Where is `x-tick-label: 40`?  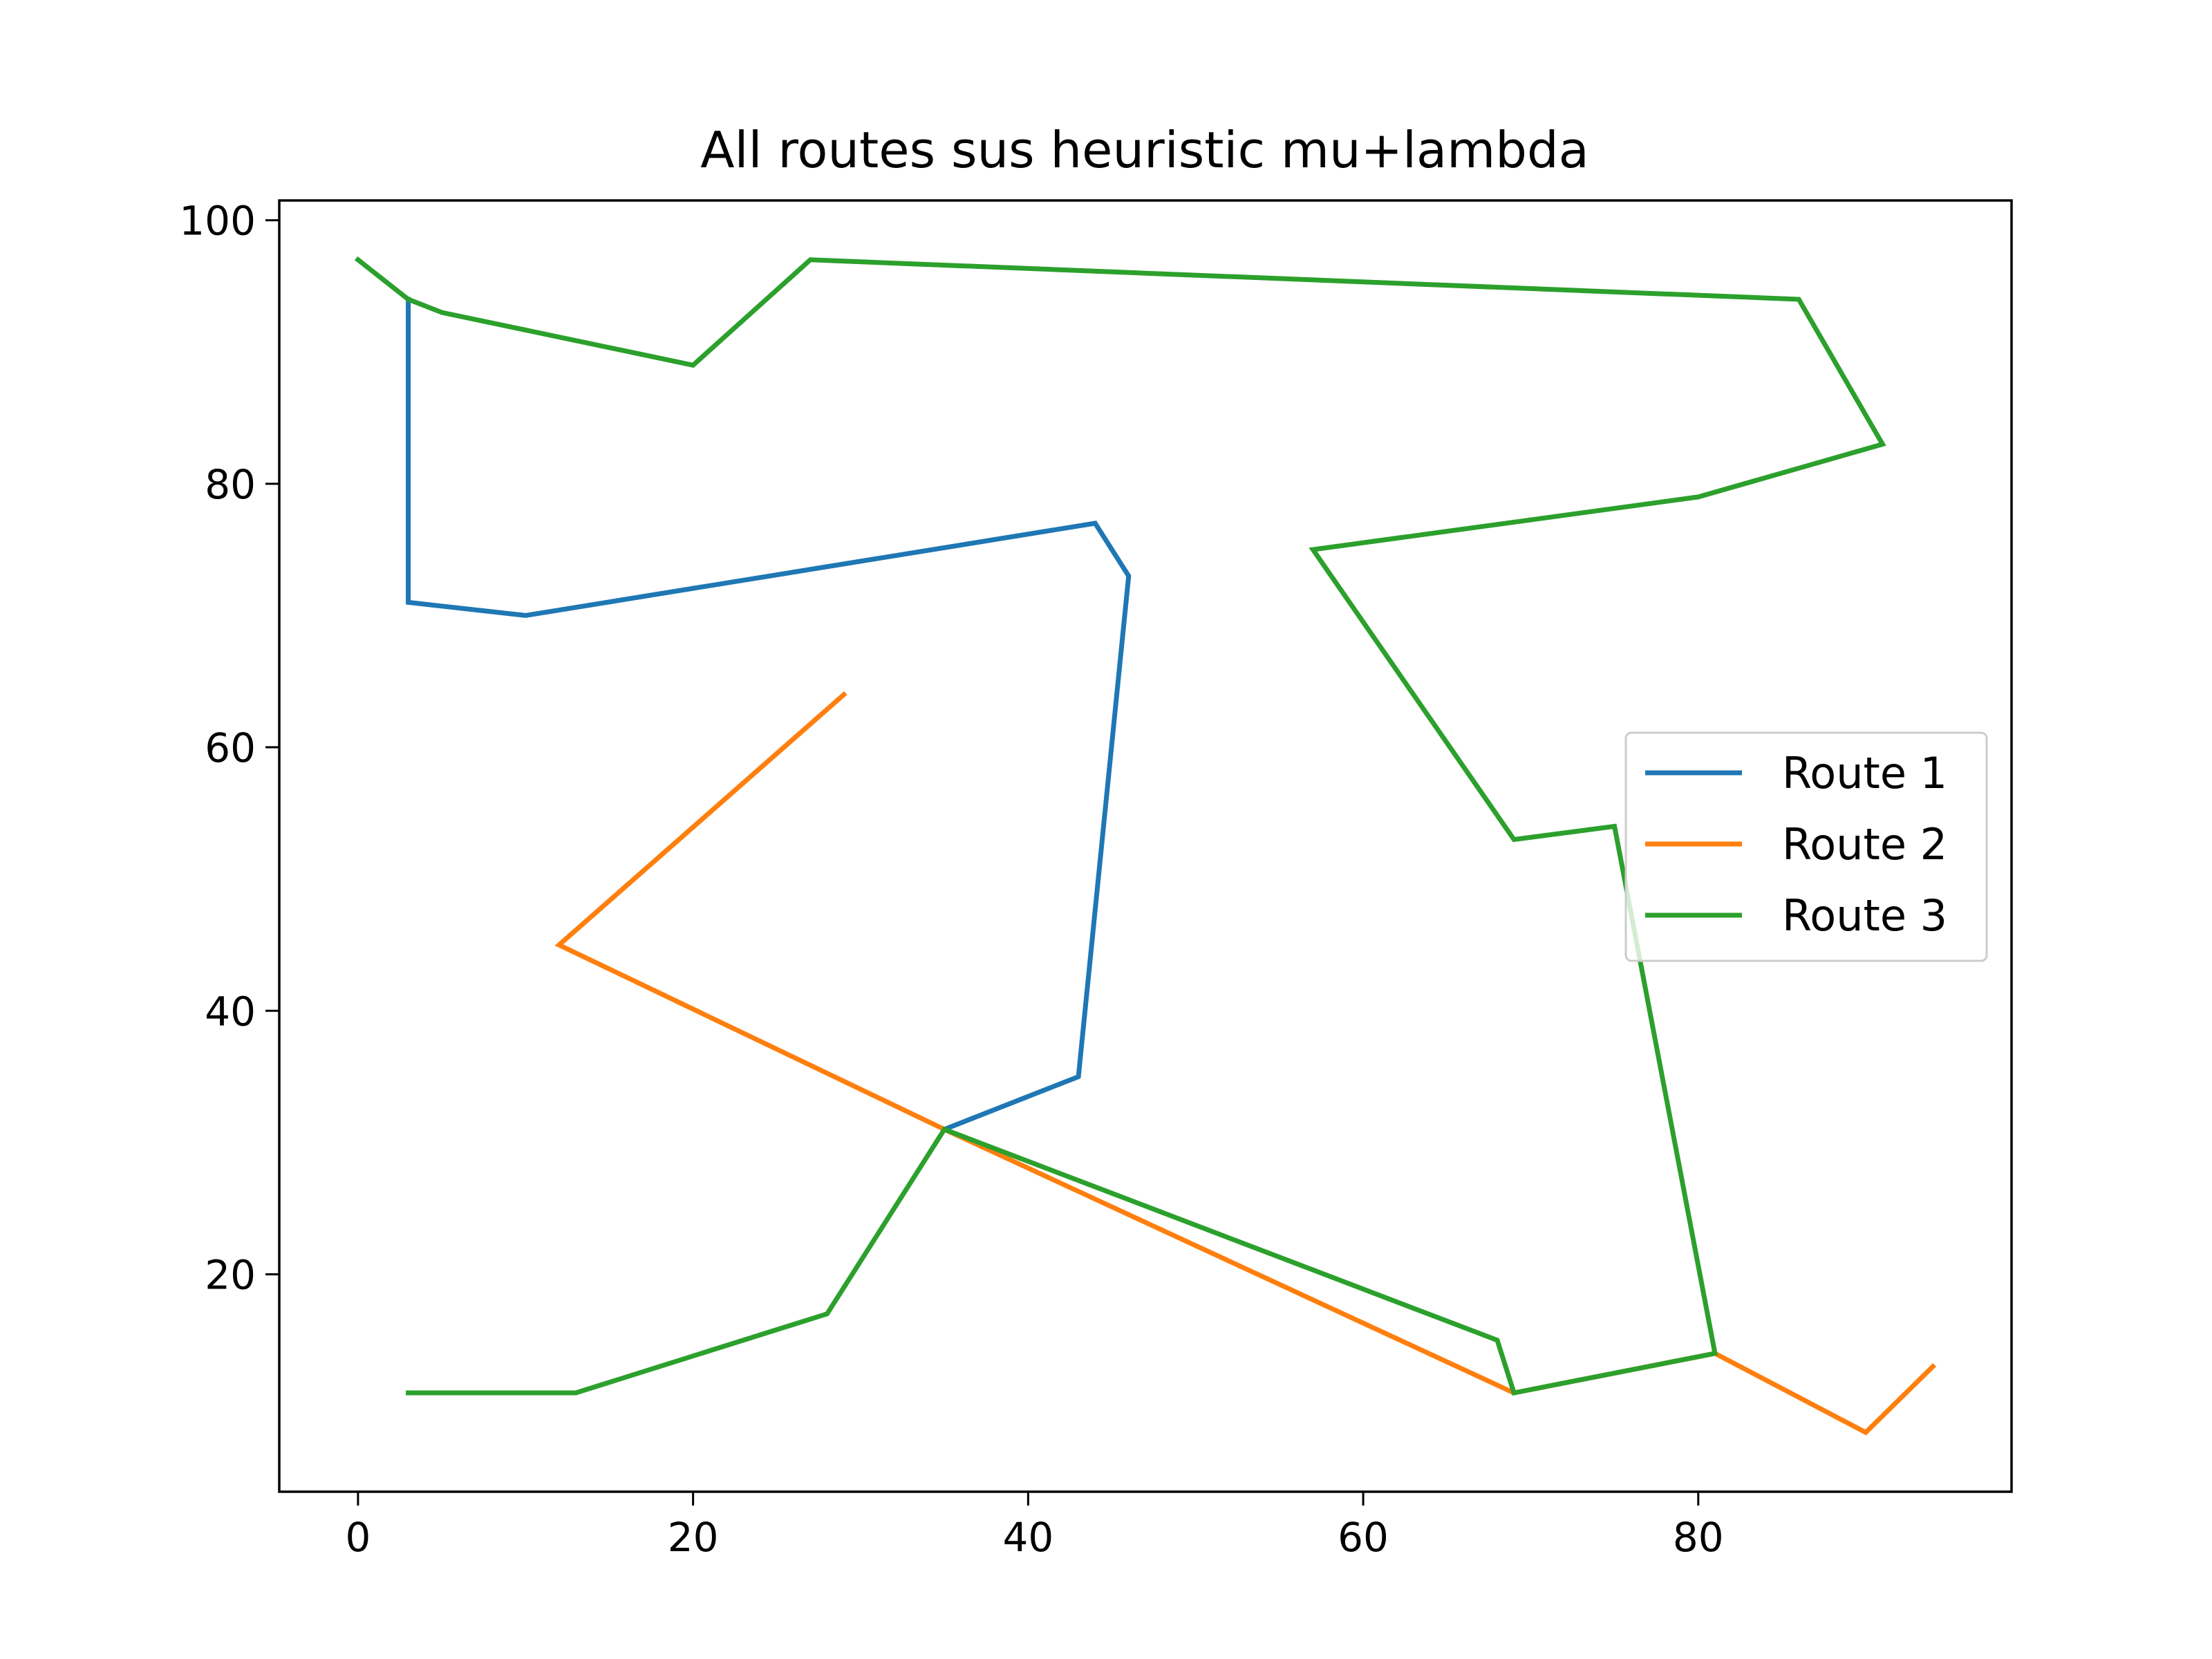
x-tick-label: 40 is located at coordinates (1028, 1537).